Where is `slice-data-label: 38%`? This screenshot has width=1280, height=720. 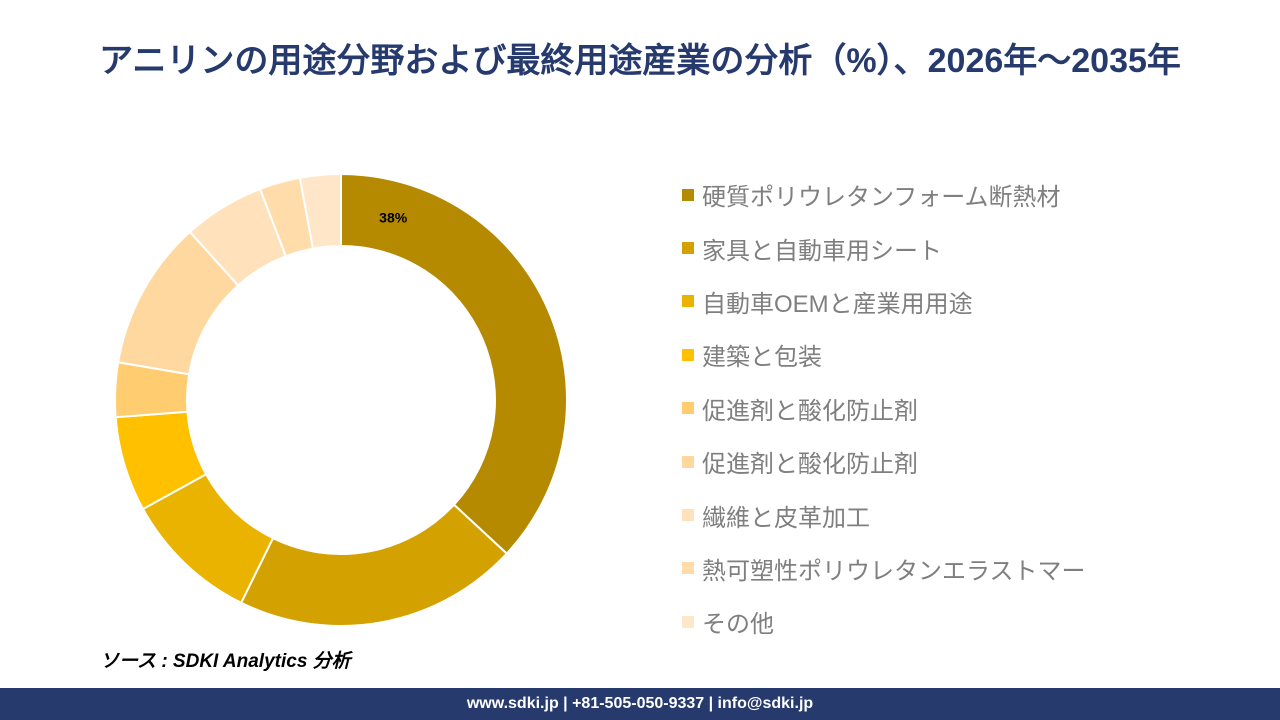 slice-data-label: 38% is located at coordinates (393, 217).